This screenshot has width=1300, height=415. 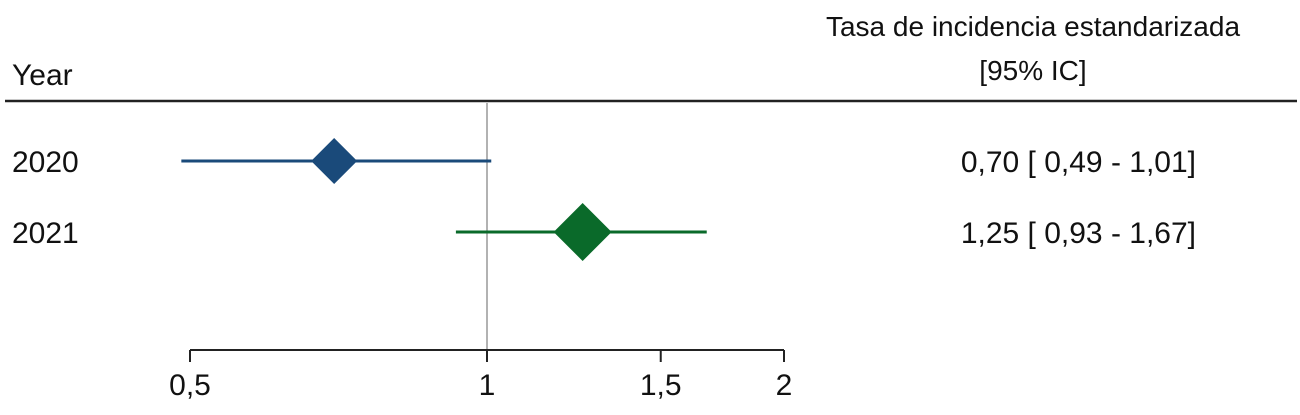 What do you see at coordinates (487, 385) in the screenshot?
I see `x-tick-label: 1` at bounding box center [487, 385].